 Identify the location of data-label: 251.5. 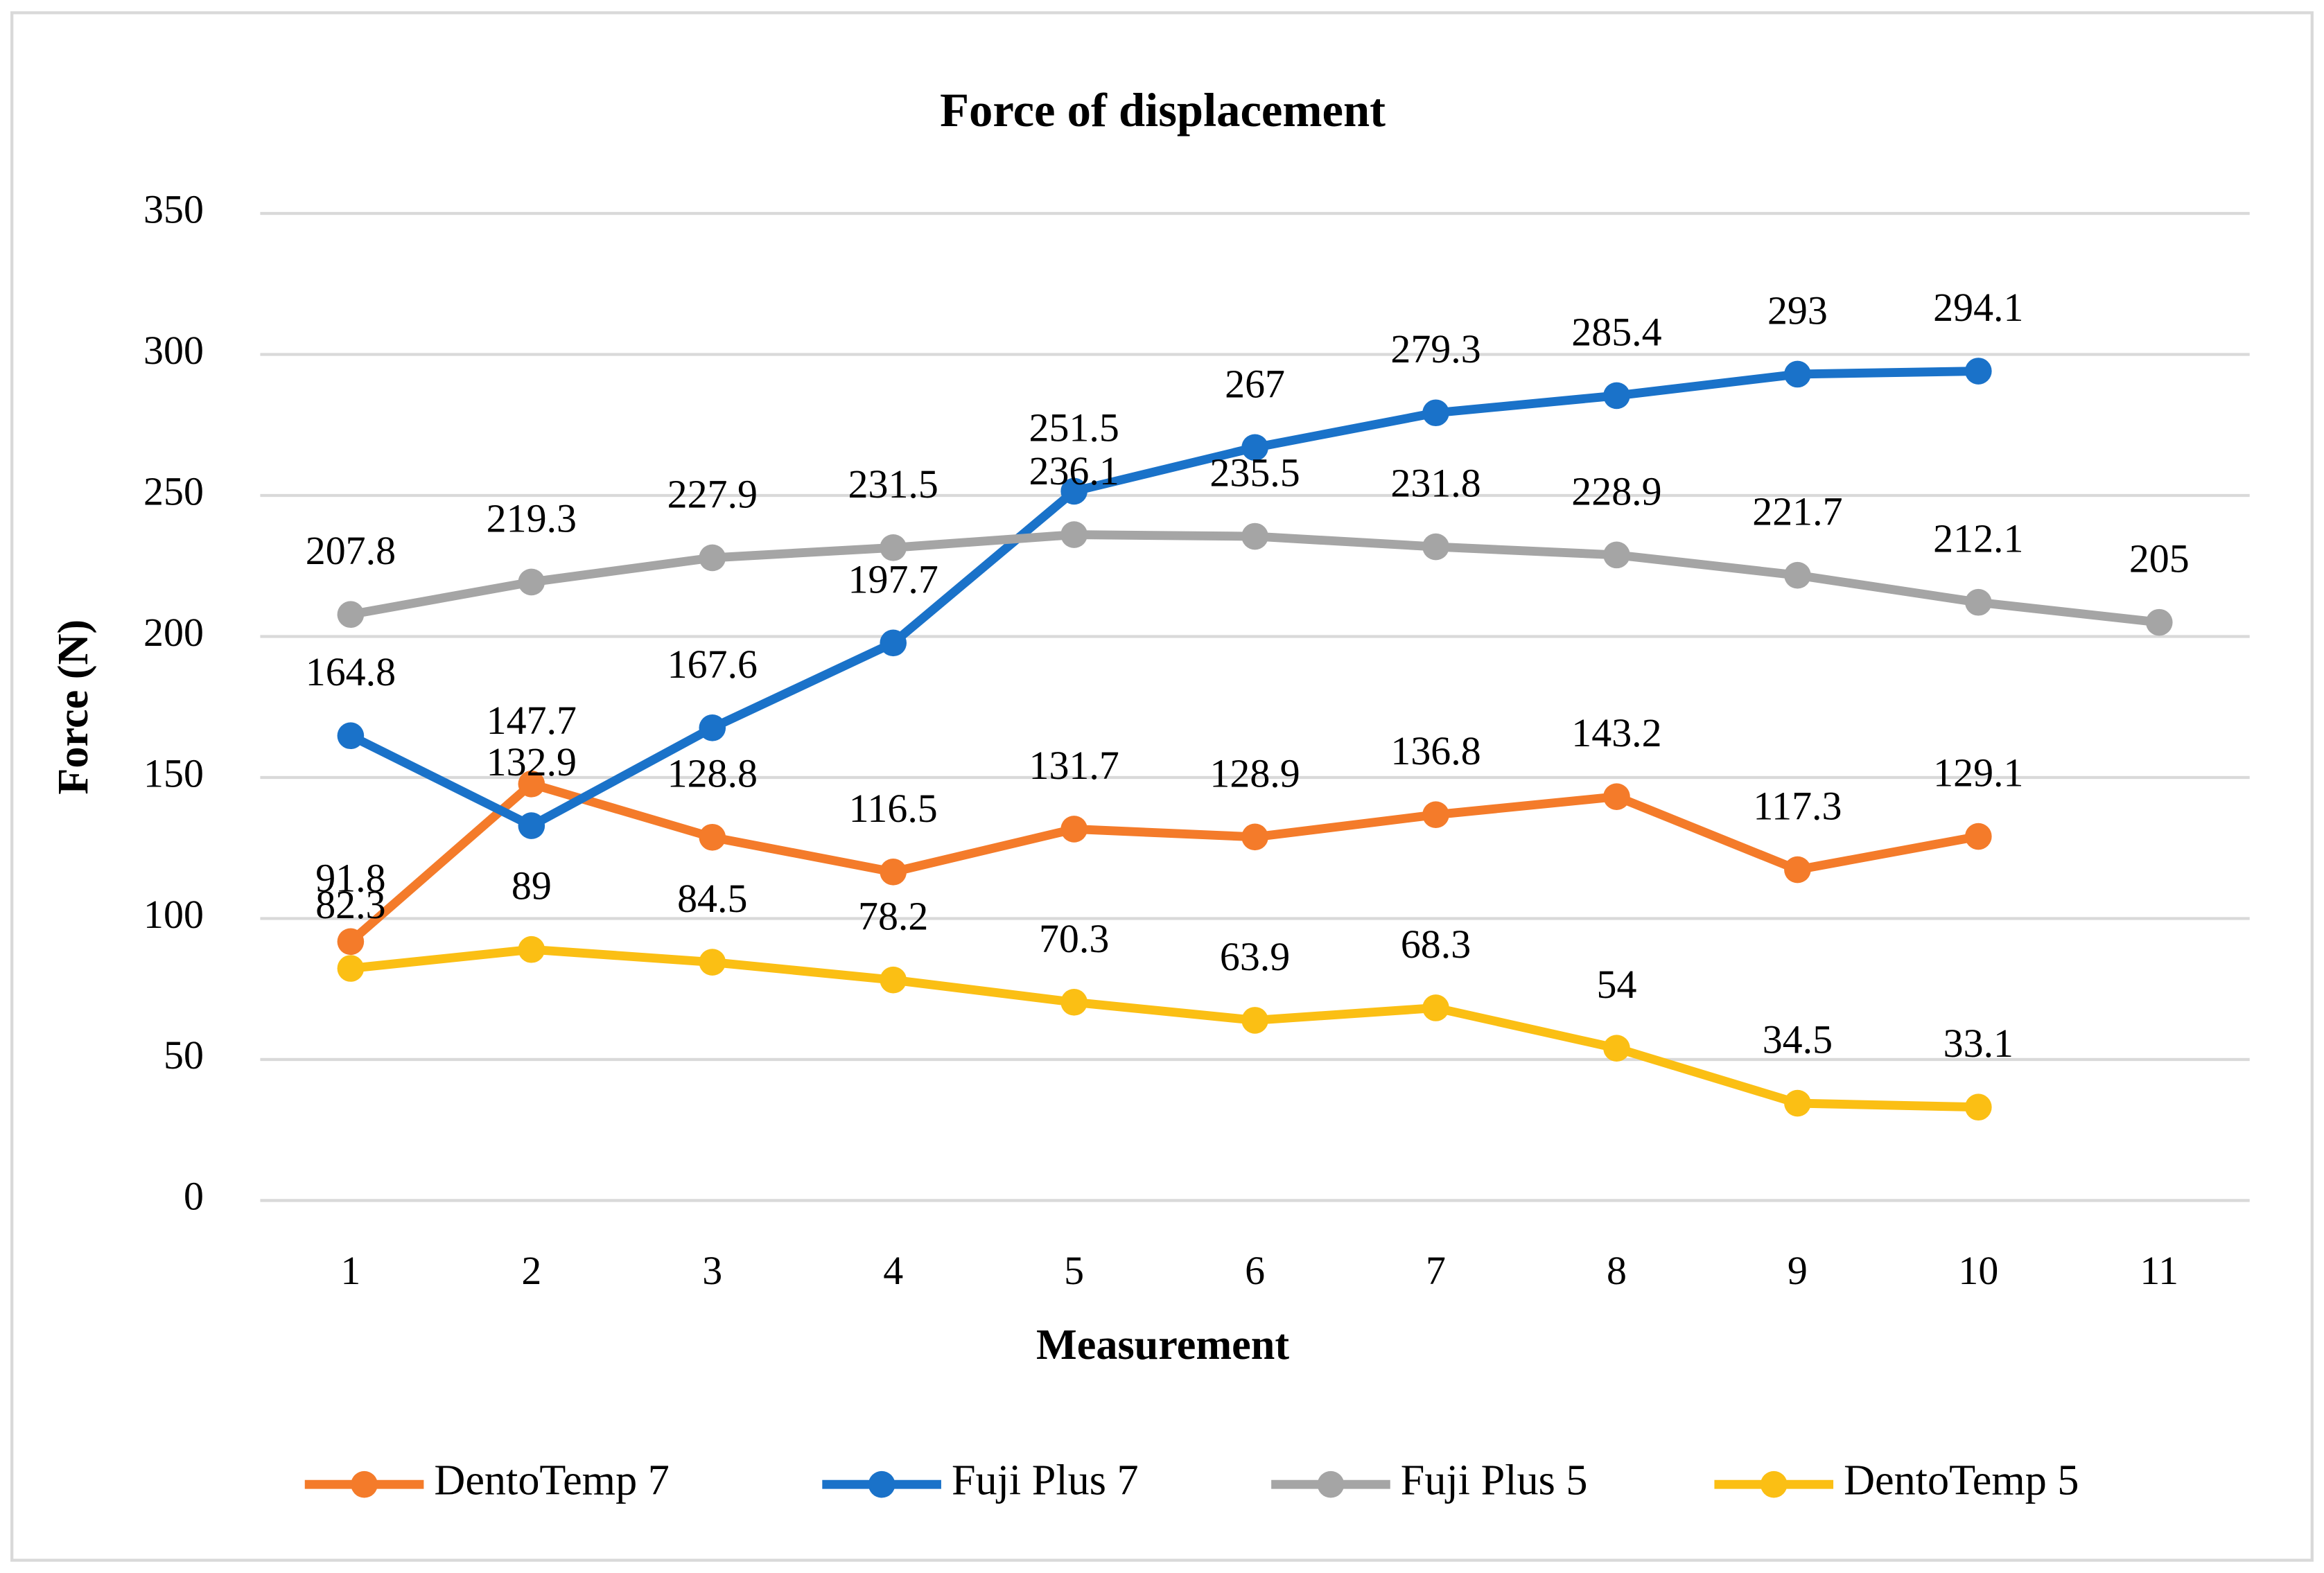
(1074, 427).